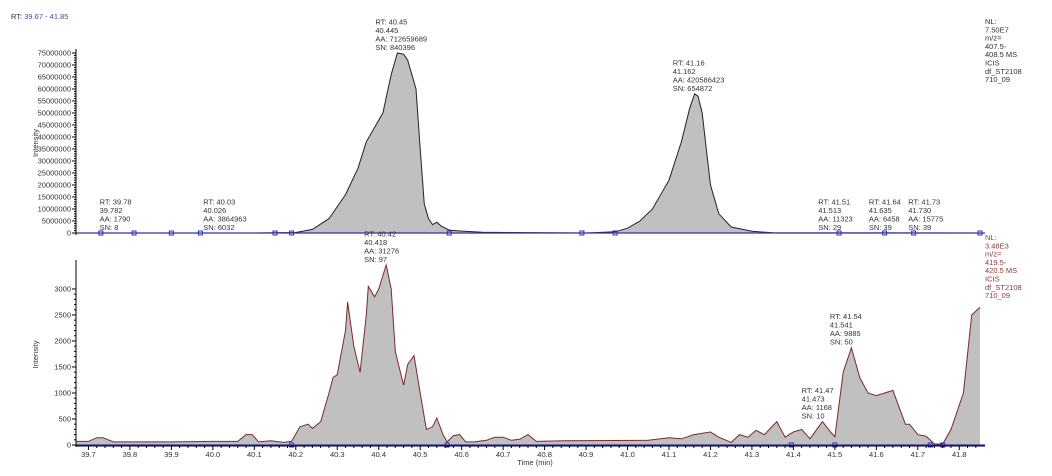  Describe the element at coordinates (254, 454) in the screenshot. I see `x-tick-label: 40.1` at that location.